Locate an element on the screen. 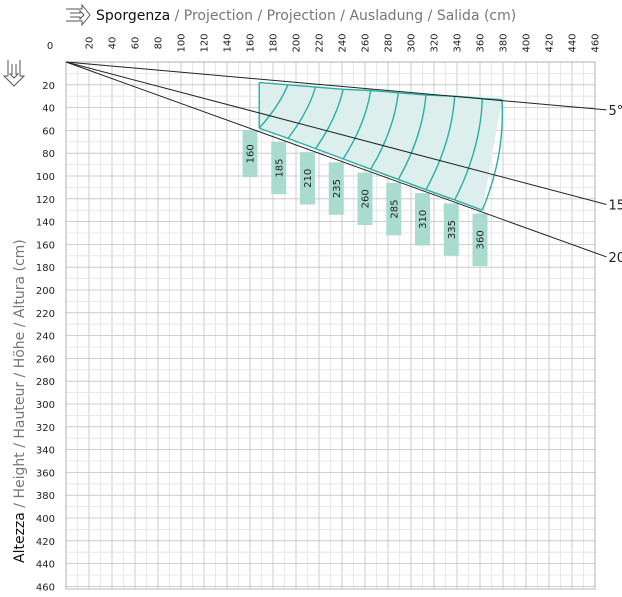  projection-arrow-icon is located at coordinates (78, 15).